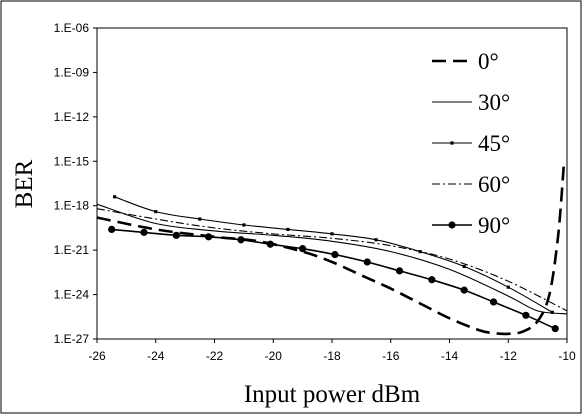  I want to click on x-tick-label: -16, so click(391, 356).